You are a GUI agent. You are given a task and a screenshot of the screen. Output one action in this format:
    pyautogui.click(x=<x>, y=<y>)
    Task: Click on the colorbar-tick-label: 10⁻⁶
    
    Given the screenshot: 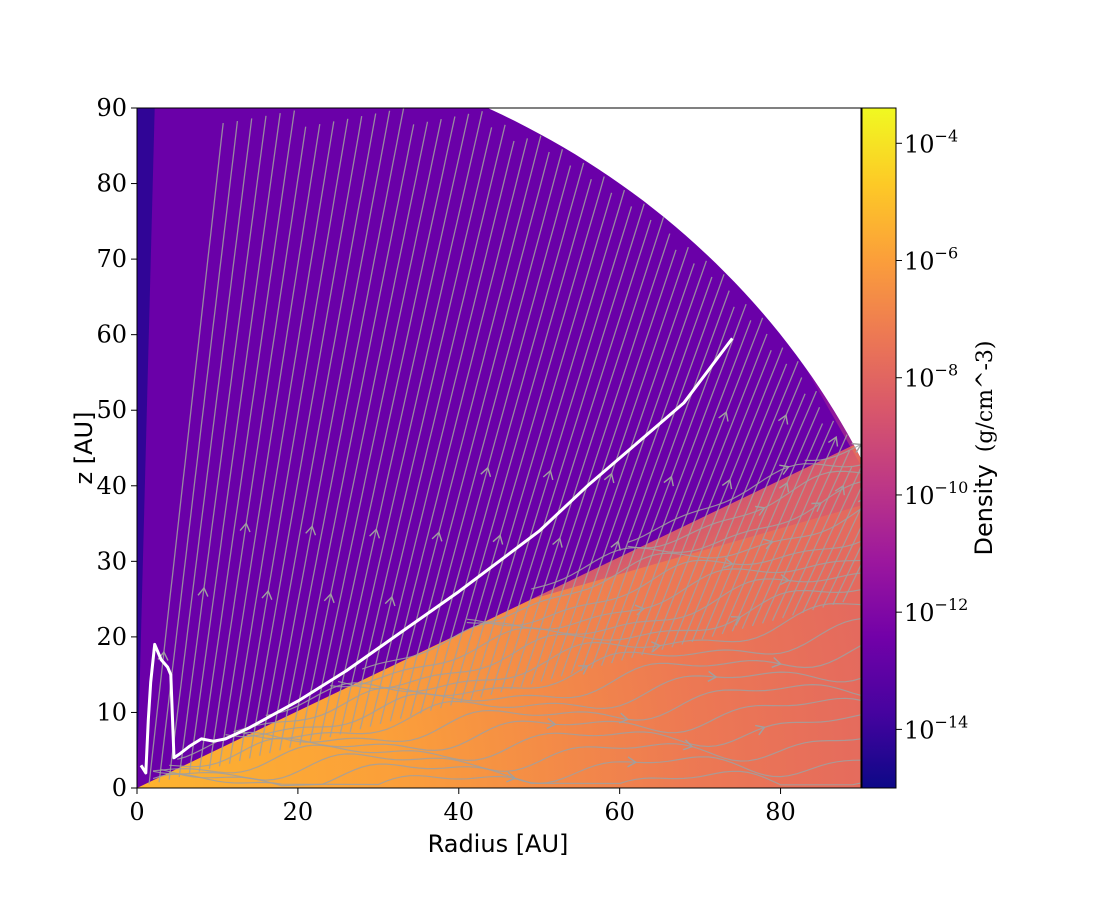 What is the action you would take?
    pyautogui.click(x=931, y=260)
    